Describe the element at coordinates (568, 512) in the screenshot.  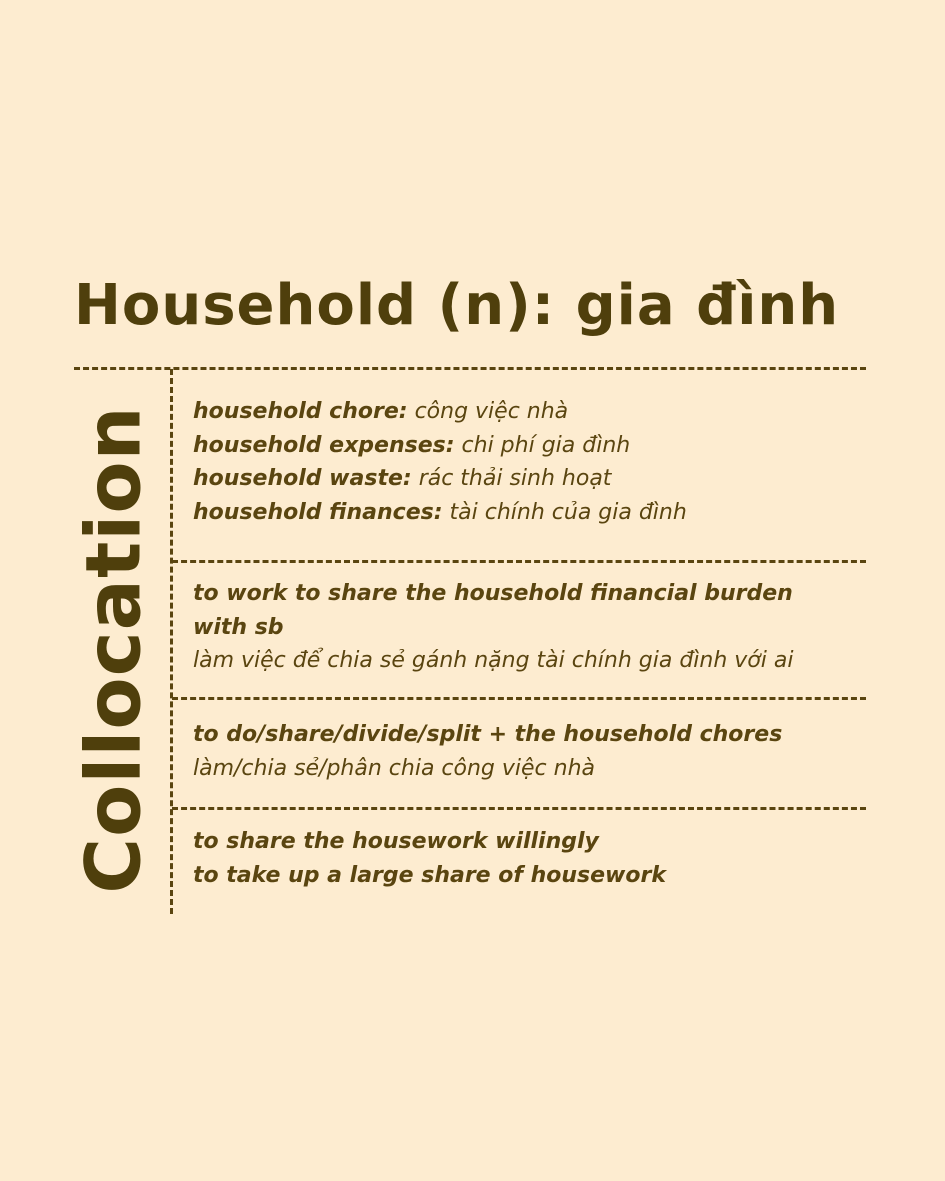
I see `collocation-meaning: tài chính của gia đình` at that location.